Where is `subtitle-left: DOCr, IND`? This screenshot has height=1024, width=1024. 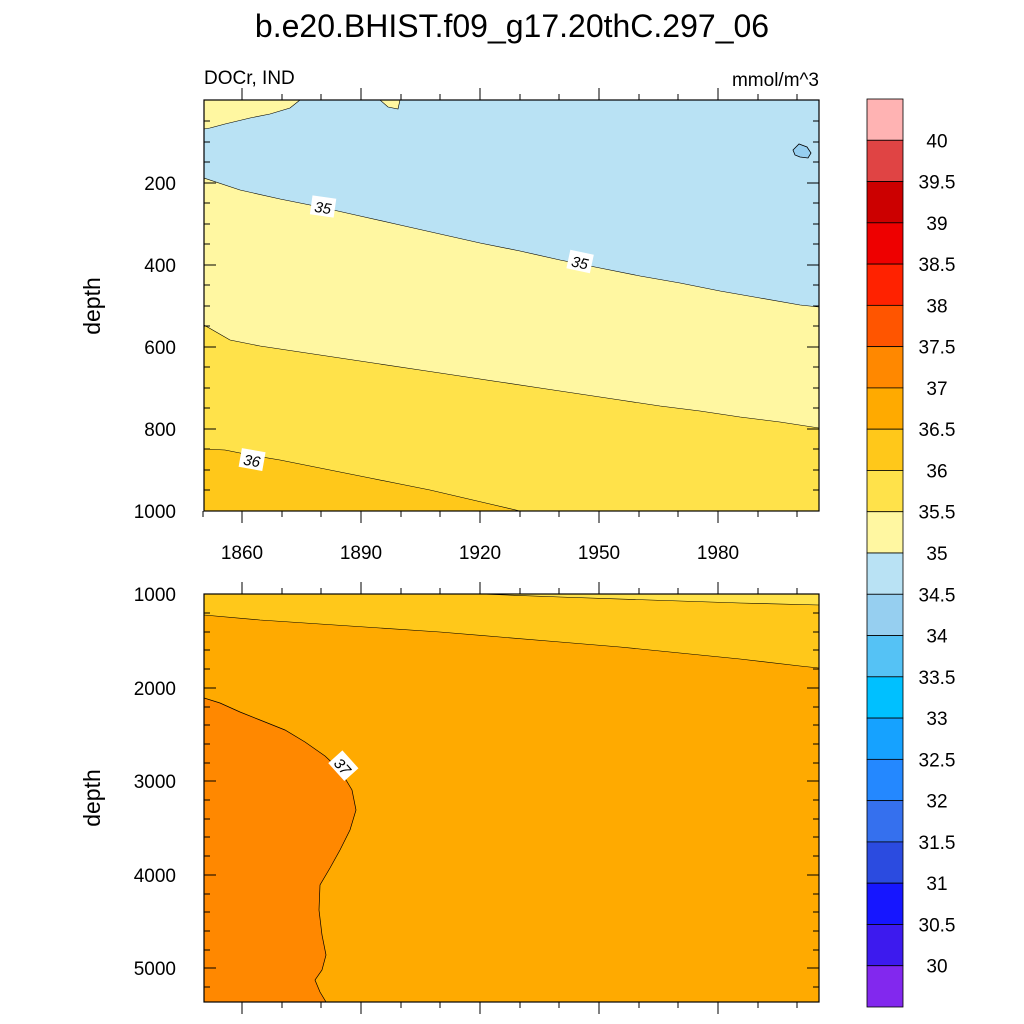
subtitle-left: DOCr, IND is located at coordinates (249, 78).